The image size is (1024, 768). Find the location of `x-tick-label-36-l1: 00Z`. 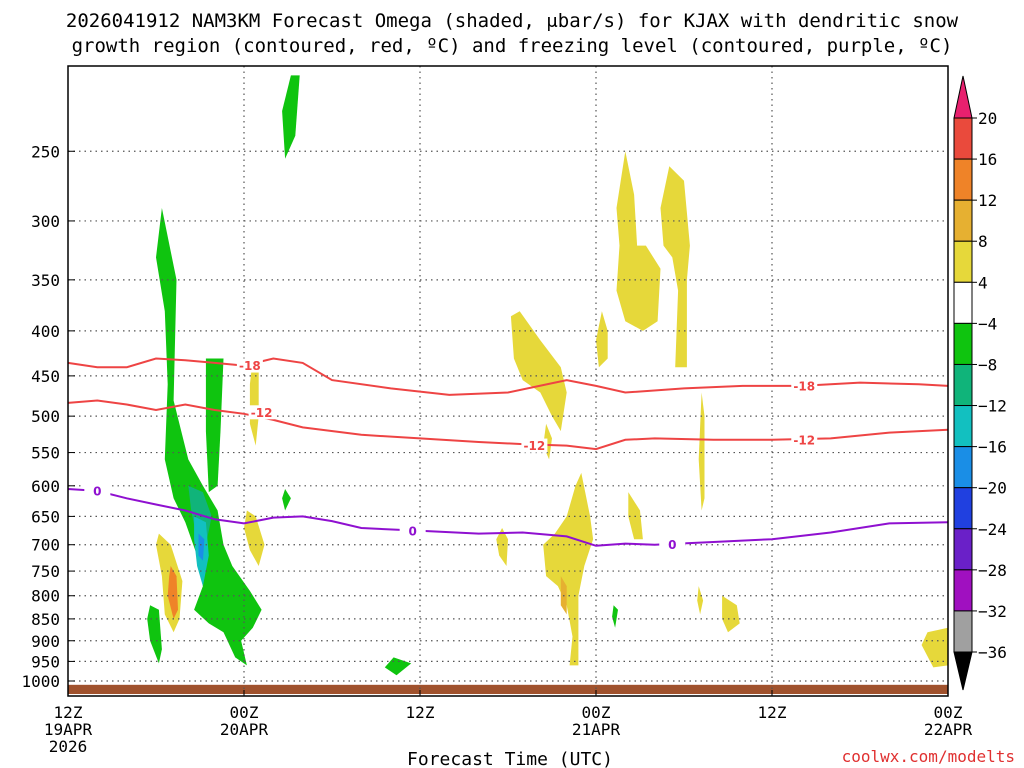

x-tick-label-36-l1: 00Z is located at coordinates (596, 712).